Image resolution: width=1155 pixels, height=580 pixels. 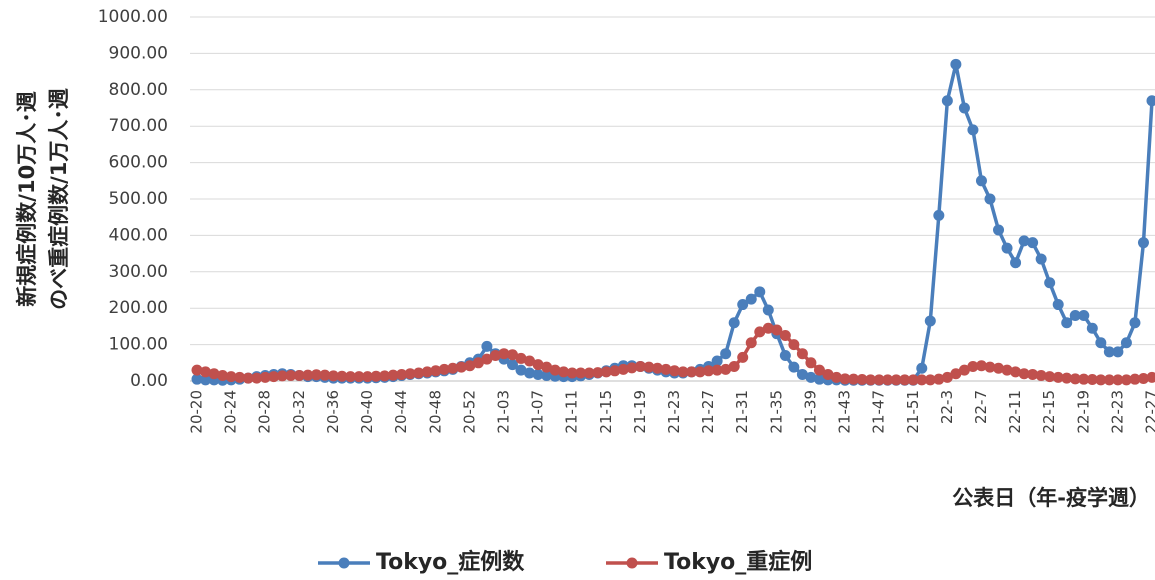 I want to click on x-tick-label: 20-52, so click(x=469, y=412).